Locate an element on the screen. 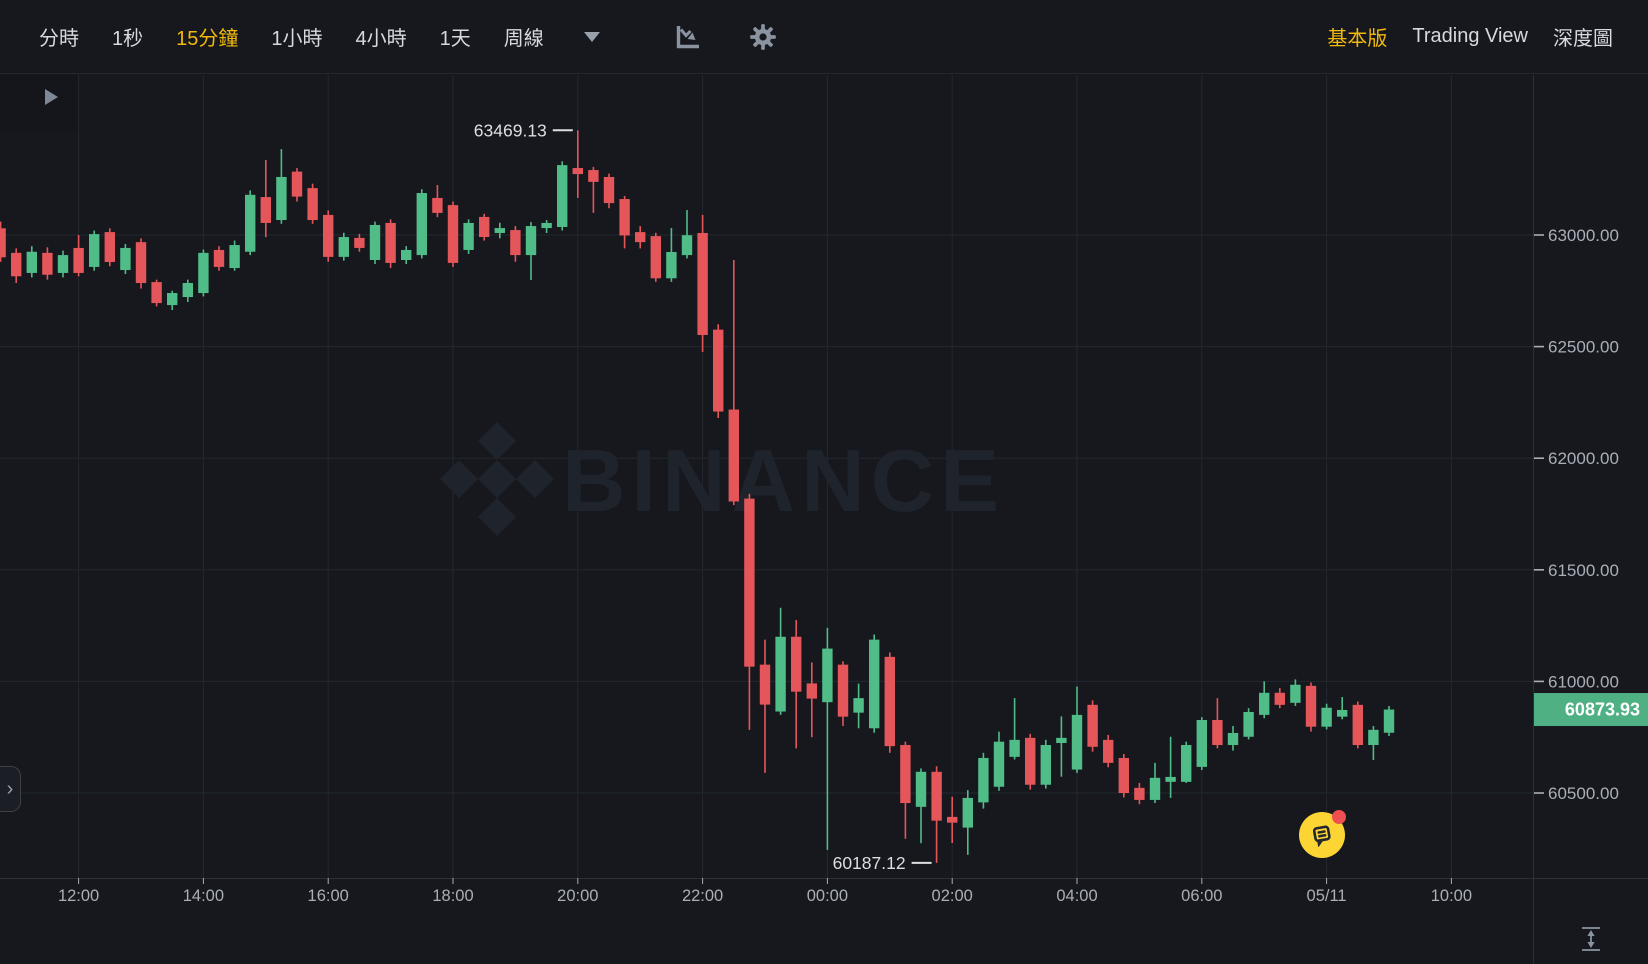 The height and width of the screenshot is (964, 1648). binance-watermark: BINANCE is located at coordinates (722, 479).